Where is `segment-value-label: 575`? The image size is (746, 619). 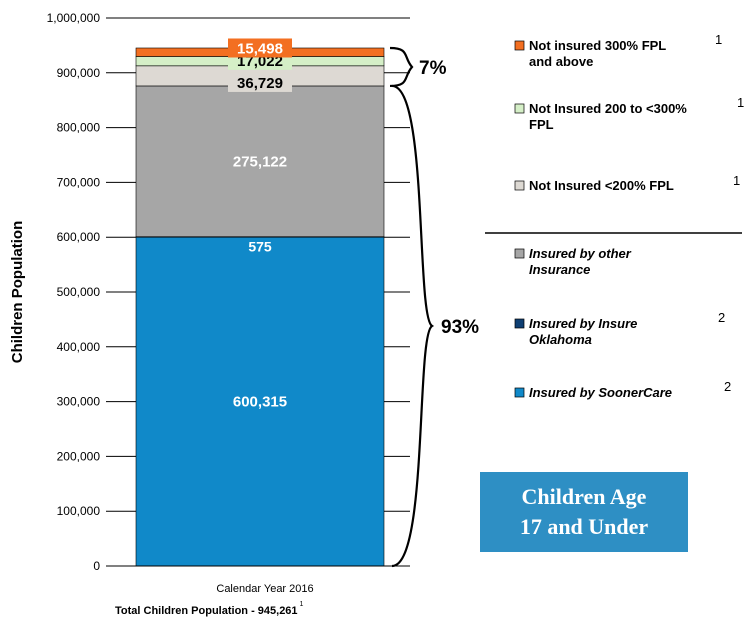 segment-value-label: 575 is located at coordinates (260, 247).